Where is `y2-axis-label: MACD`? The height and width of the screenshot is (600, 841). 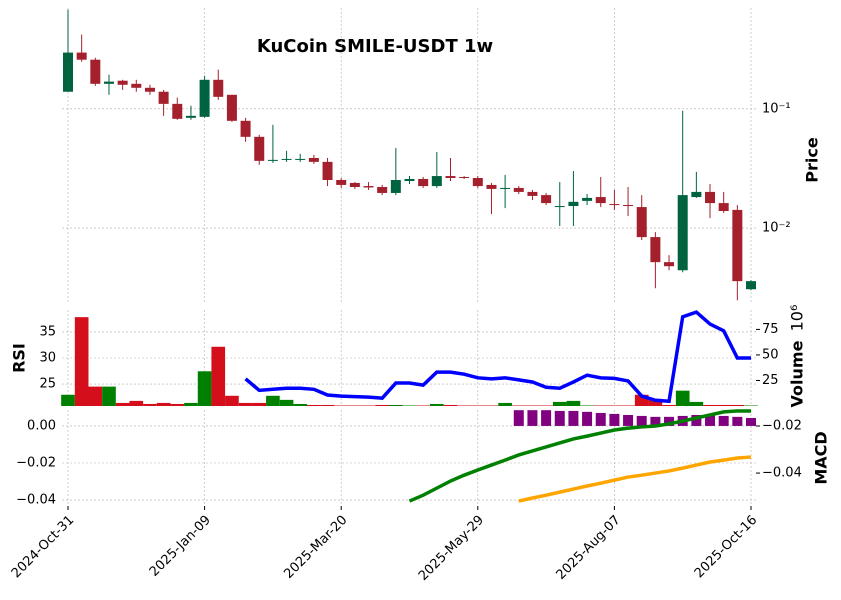
y2-axis-label: MACD is located at coordinates (821, 457).